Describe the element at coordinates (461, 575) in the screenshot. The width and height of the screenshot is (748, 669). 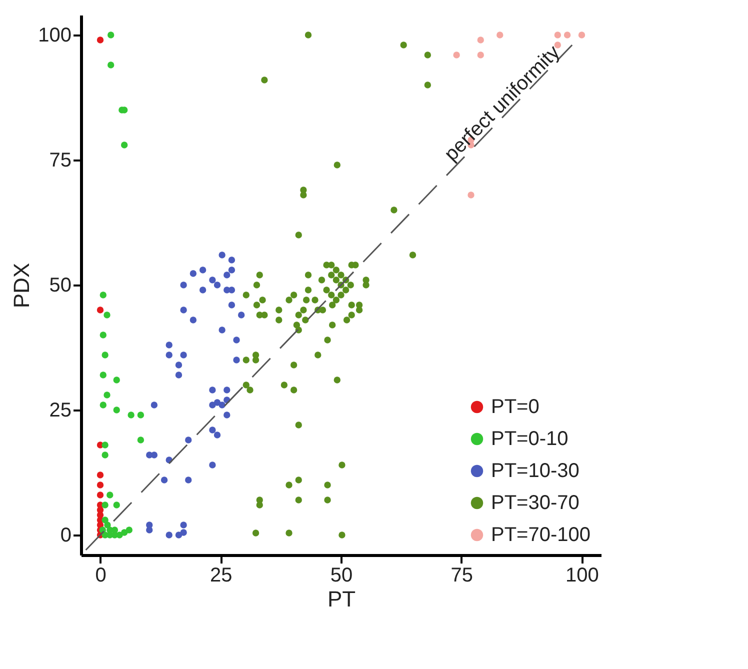
I see `x-tick-label: 75` at that location.